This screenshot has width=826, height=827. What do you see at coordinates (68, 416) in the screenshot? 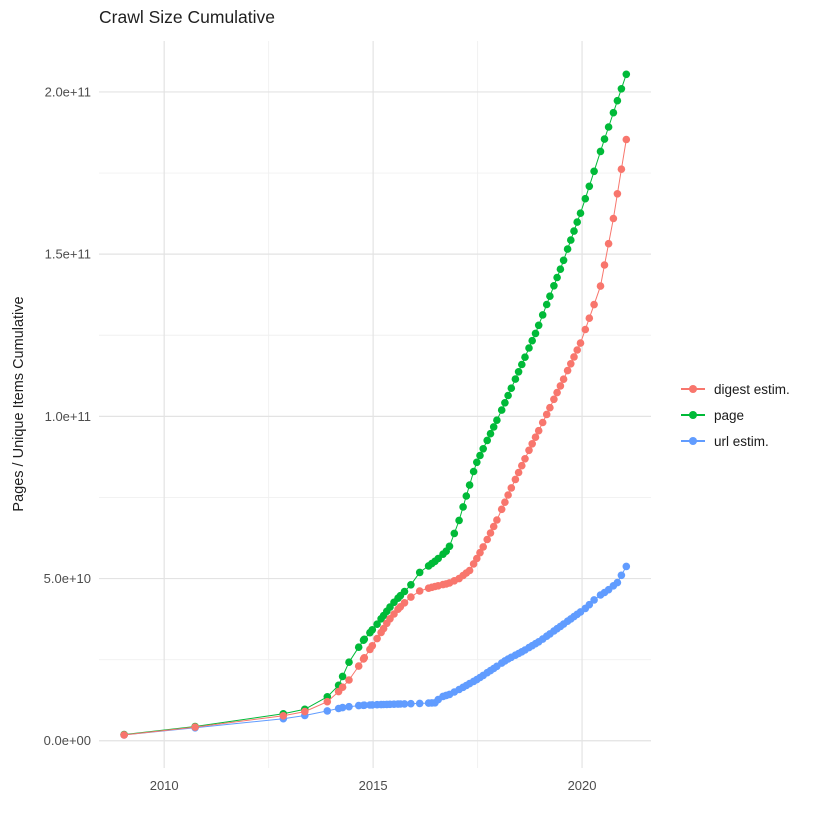
I see `y-tick-label: 1.0e+11` at bounding box center [68, 416].